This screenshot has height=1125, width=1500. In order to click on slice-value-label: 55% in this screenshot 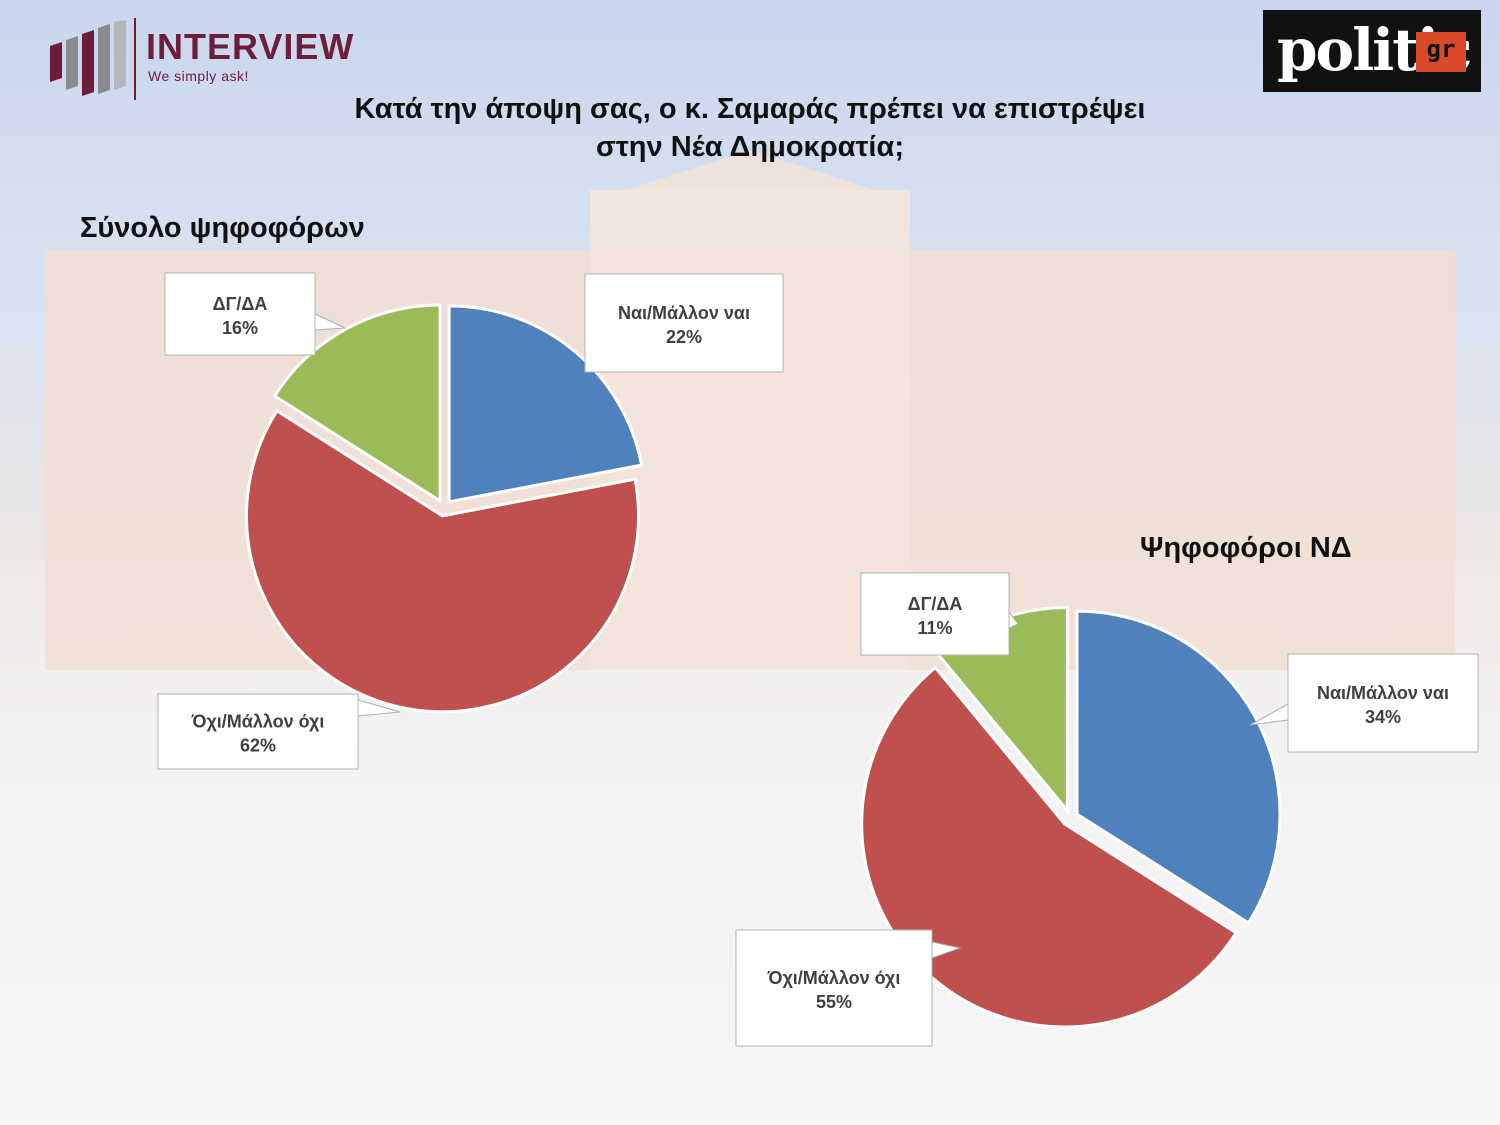, I will do `click(834, 1002)`.